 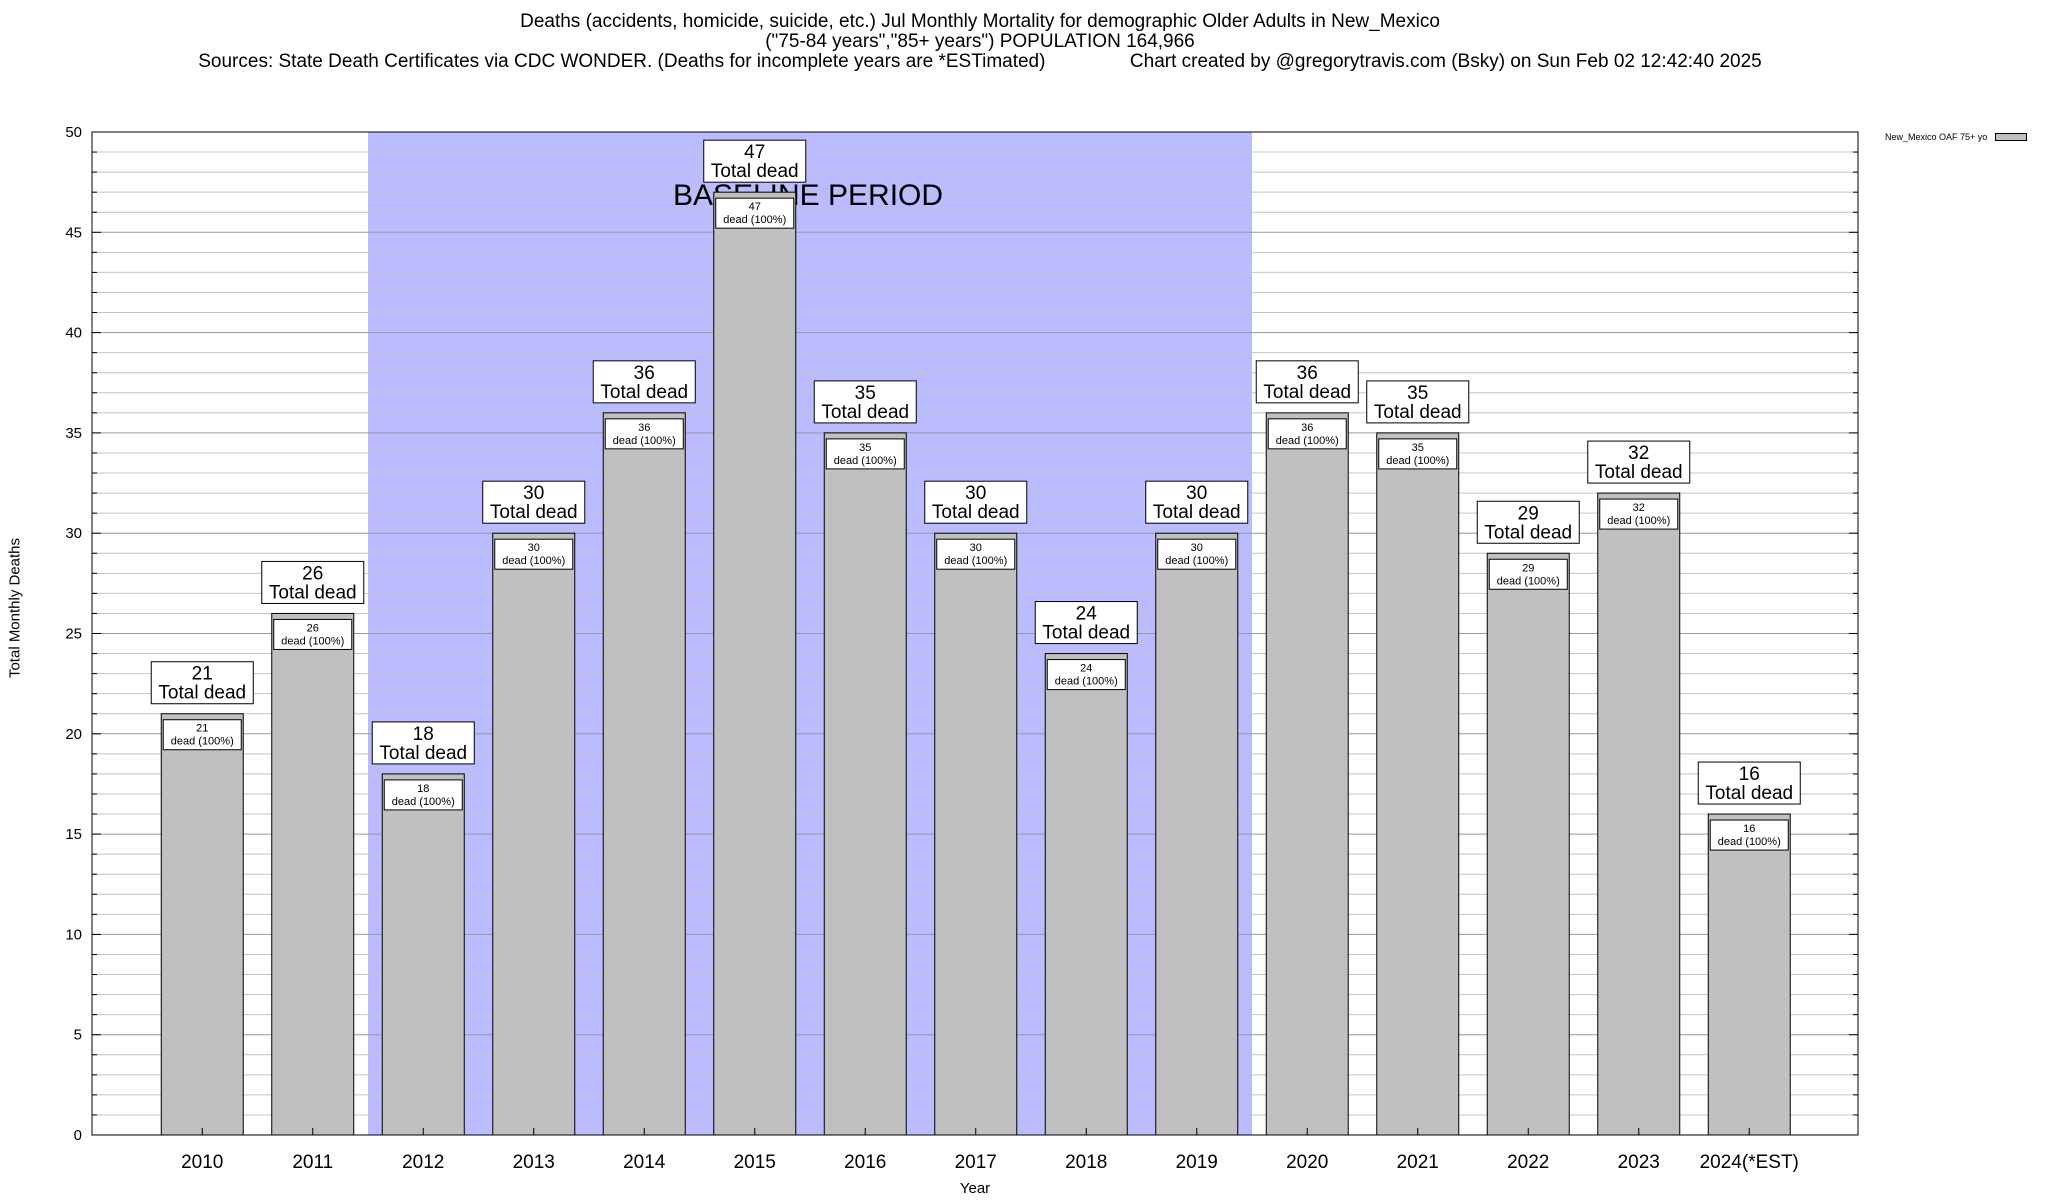 I want to click on y-tick-label: 35, so click(x=73, y=433).